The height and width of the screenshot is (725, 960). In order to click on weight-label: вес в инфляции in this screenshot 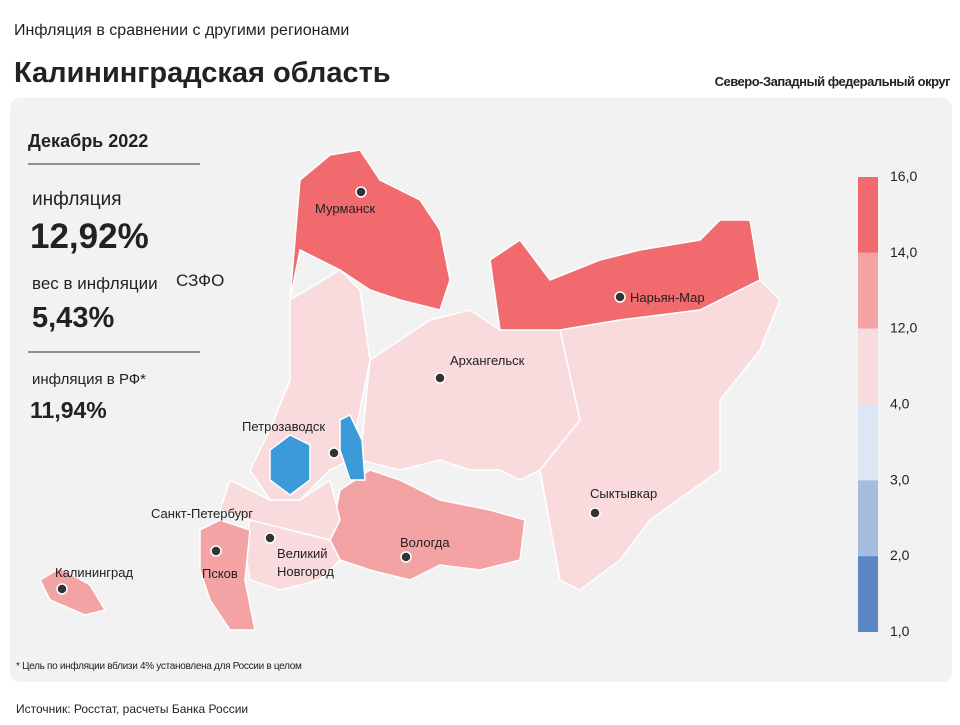, I will do `click(95, 283)`.